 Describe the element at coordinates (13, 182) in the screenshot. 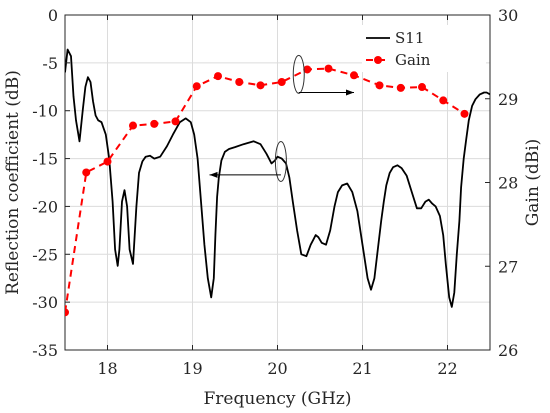

I see `y-left-axis-title: Reflection coefficient (dB)` at that location.